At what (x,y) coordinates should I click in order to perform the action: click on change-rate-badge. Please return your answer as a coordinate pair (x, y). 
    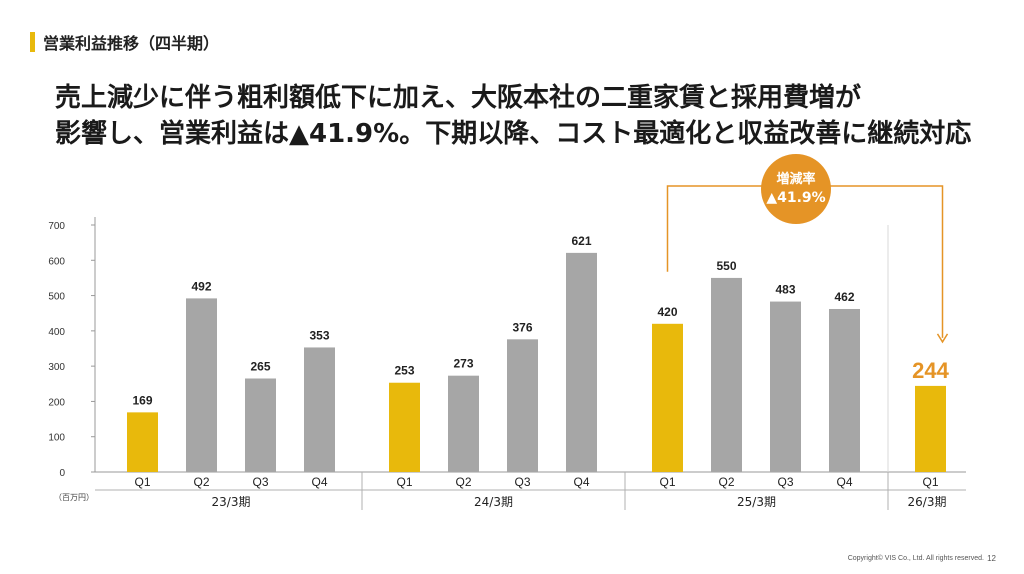
    Looking at the image, I should click on (796, 189).